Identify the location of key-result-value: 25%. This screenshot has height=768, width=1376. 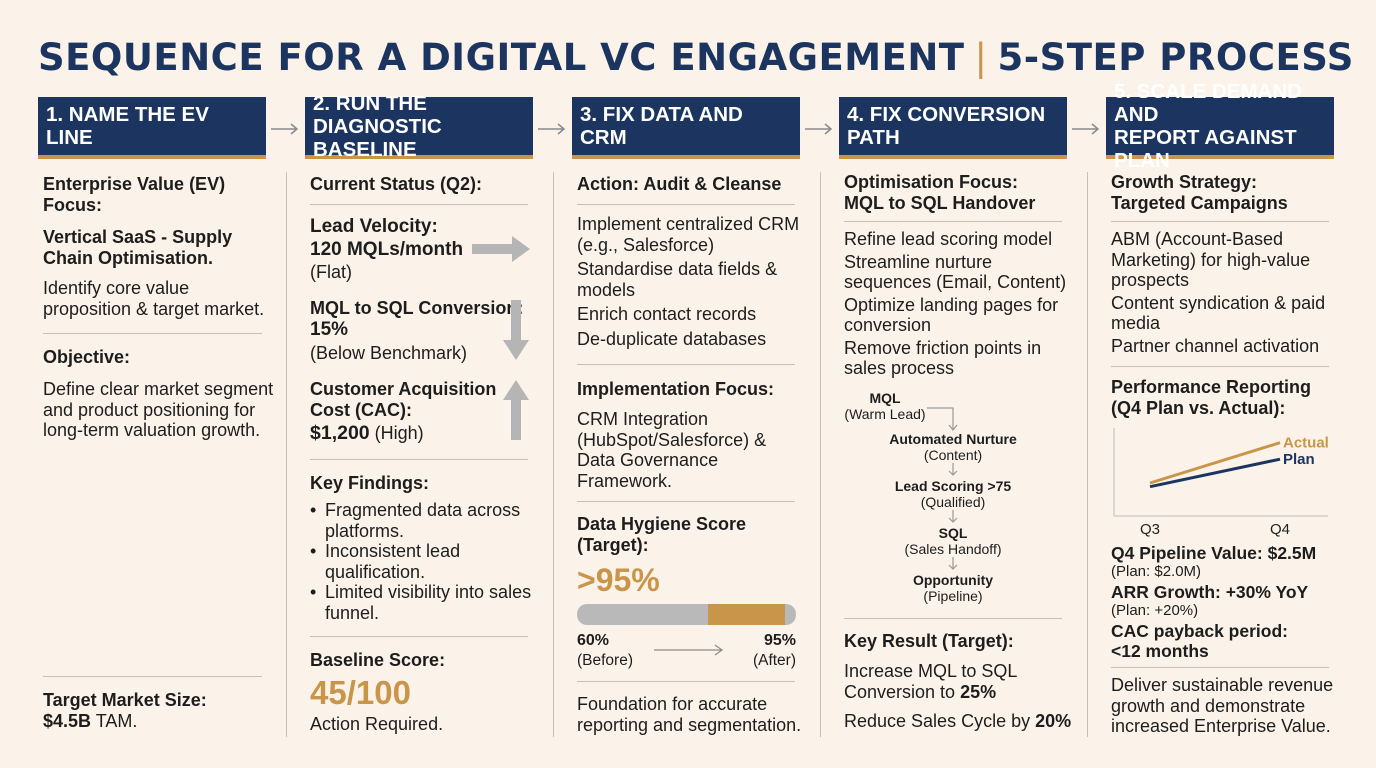
(978, 691).